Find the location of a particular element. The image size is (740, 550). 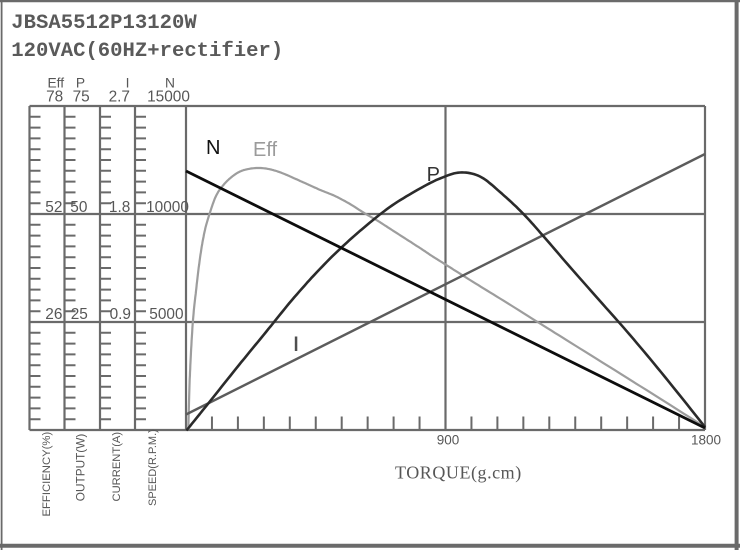

svg-text: 5000 is located at coordinates (166, 314).